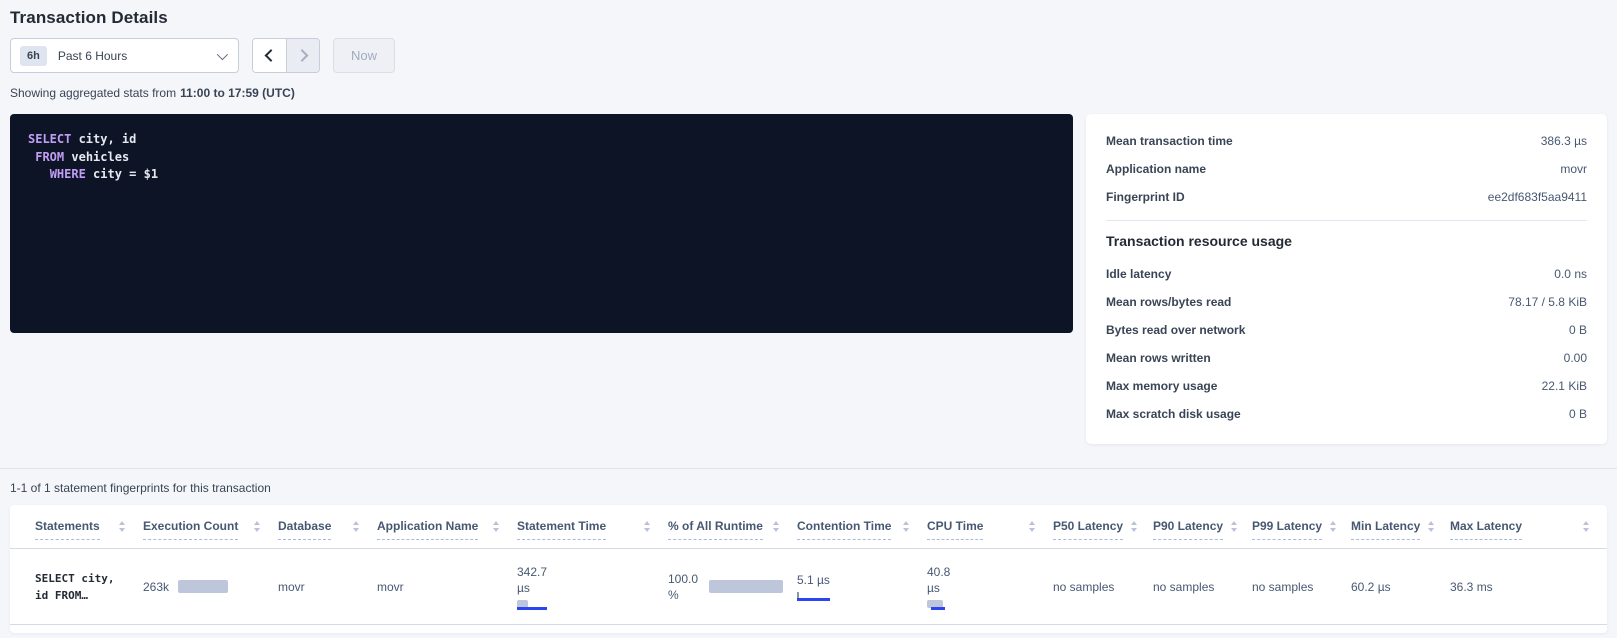 The width and height of the screenshot is (1617, 638). Describe the element at coordinates (862, 527) in the screenshot. I see `col-header-contention-time: Contention Time` at that location.